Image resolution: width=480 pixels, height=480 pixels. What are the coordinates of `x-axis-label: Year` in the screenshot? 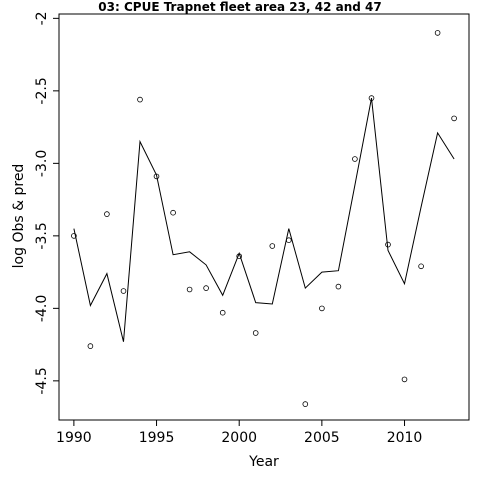 It's located at (263, 462).